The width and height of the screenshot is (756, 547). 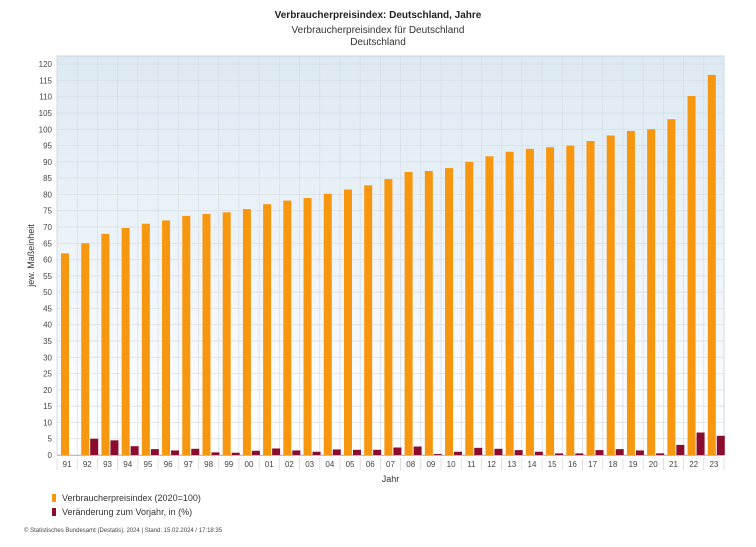 What do you see at coordinates (511, 464) in the screenshot?
I see `x-tick-label: 13` at bounding box center [511, 464].